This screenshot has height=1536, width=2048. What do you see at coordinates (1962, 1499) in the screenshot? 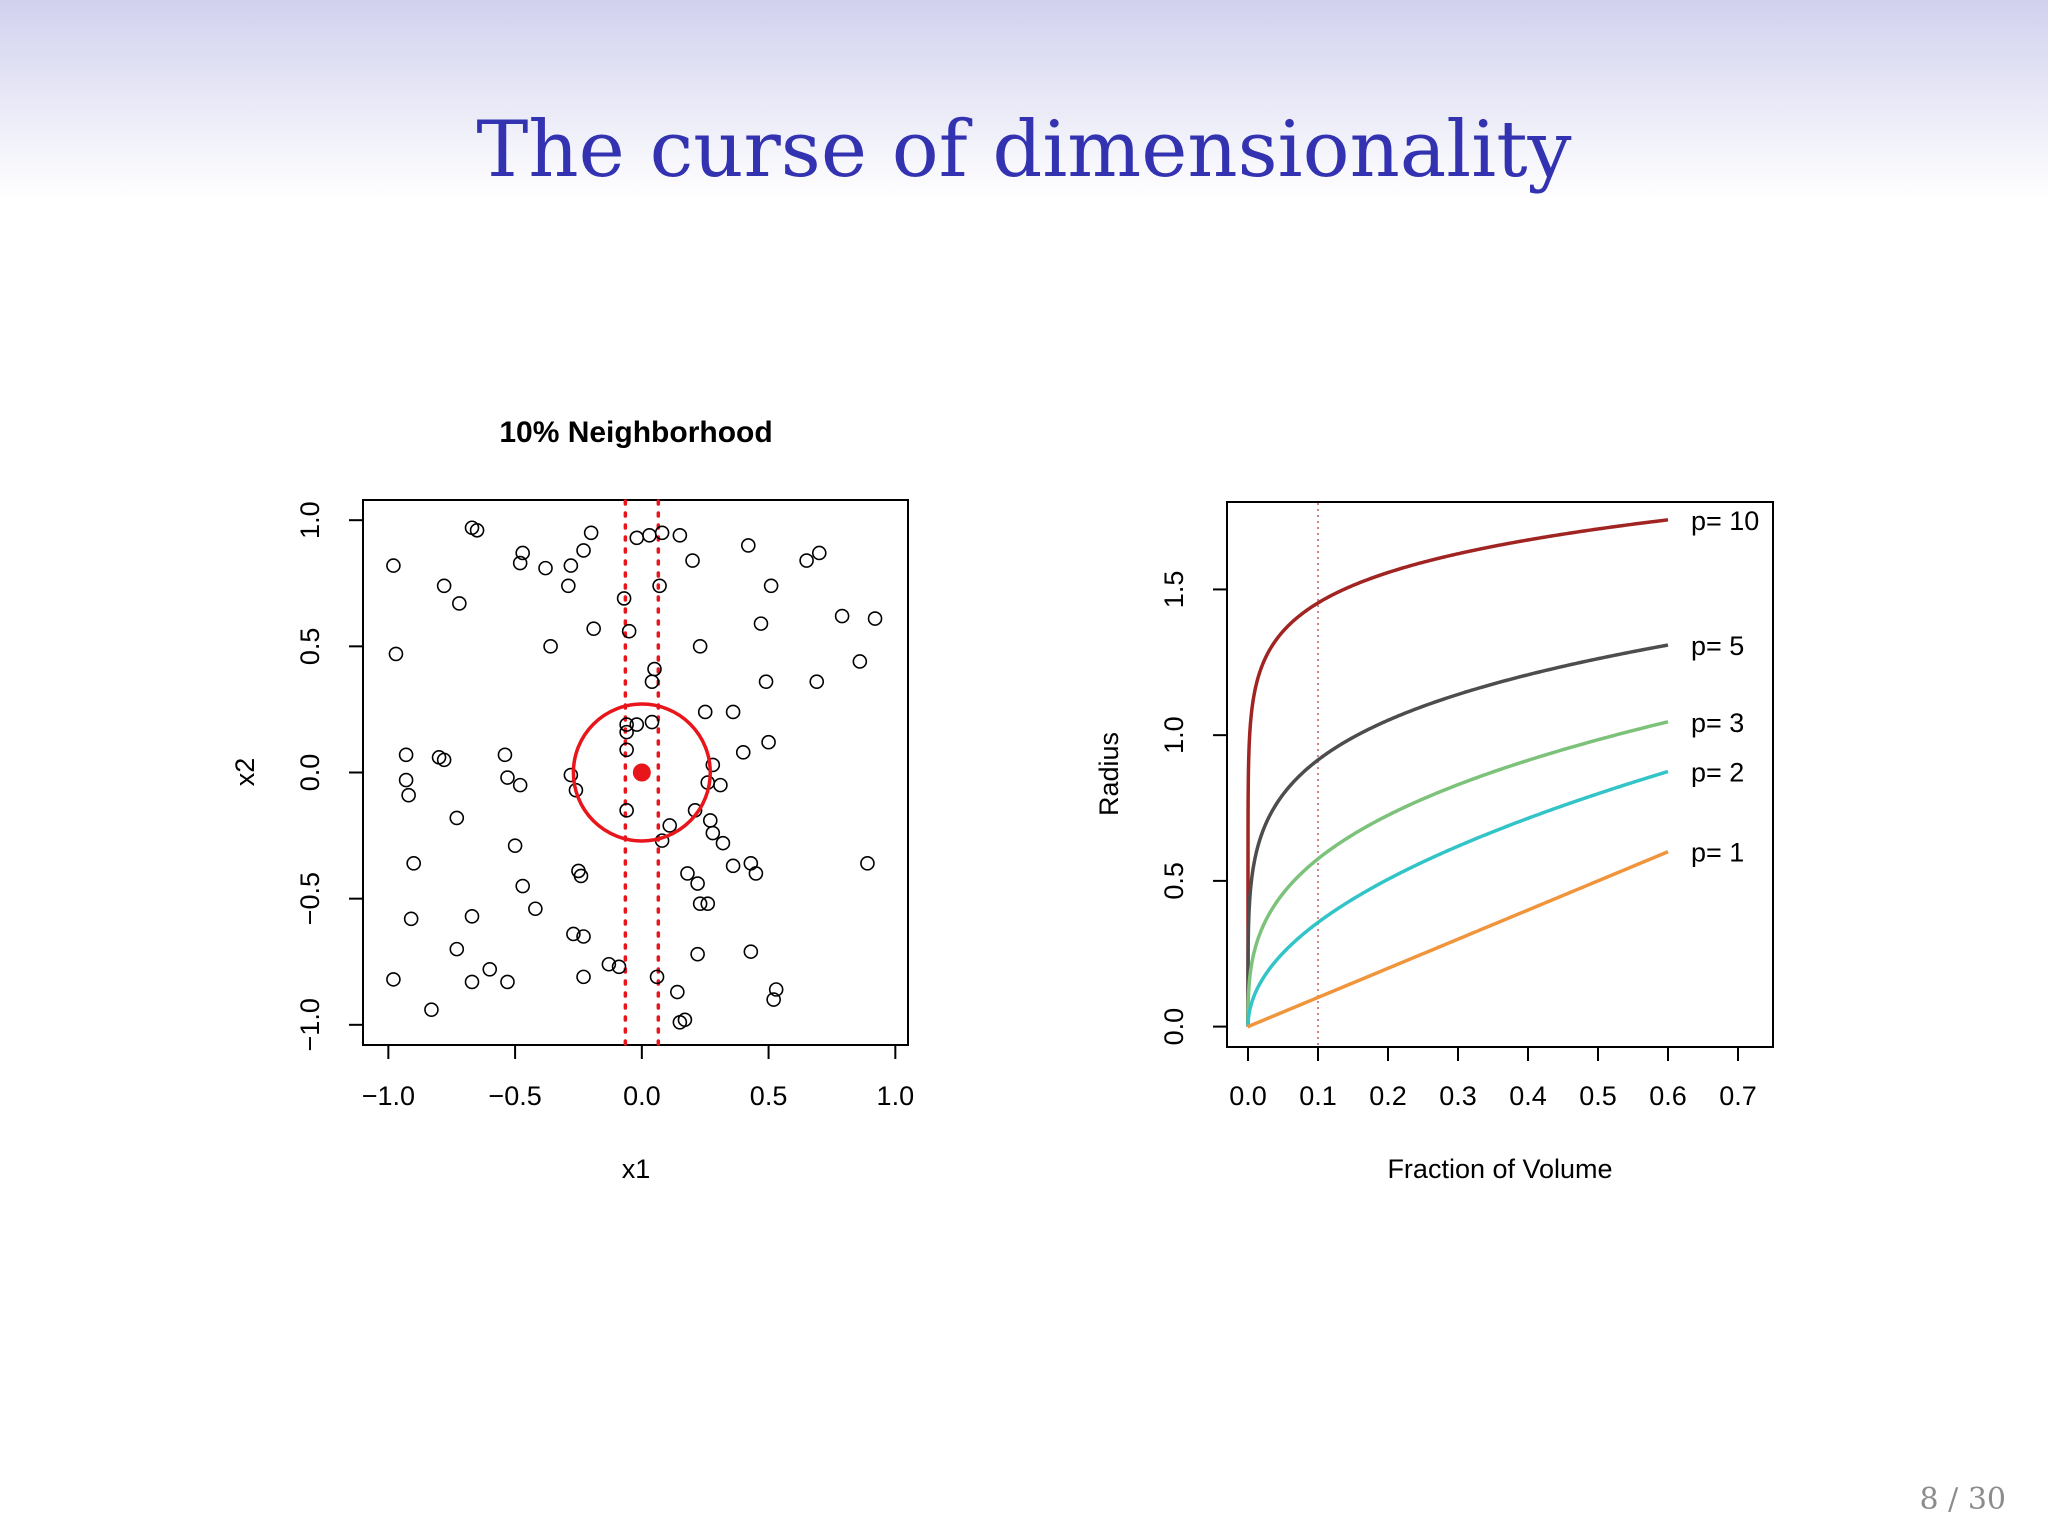
I see `page-number: 8 / 30` at bounding box center [1962, 1499].